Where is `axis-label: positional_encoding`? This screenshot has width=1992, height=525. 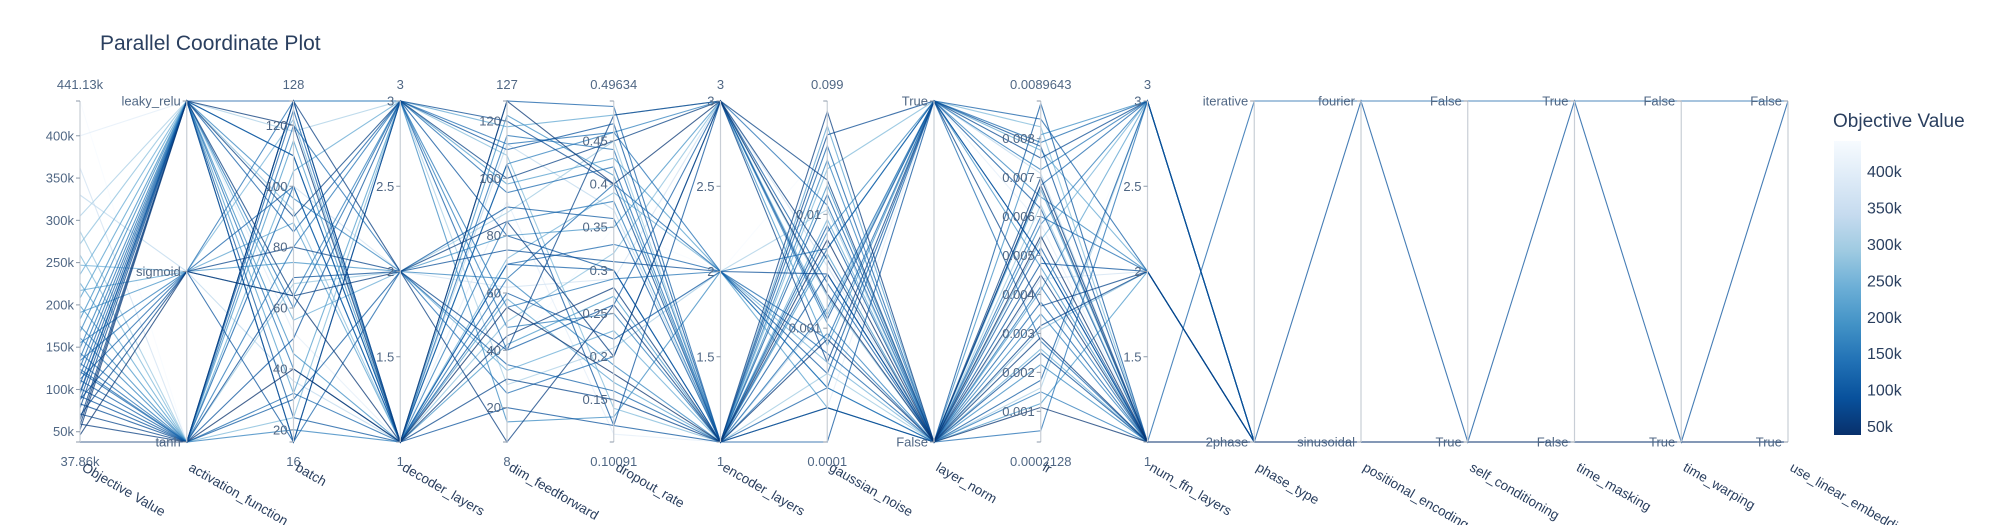
axis-label: positional_encoding is located at coordinates (1416, 492).